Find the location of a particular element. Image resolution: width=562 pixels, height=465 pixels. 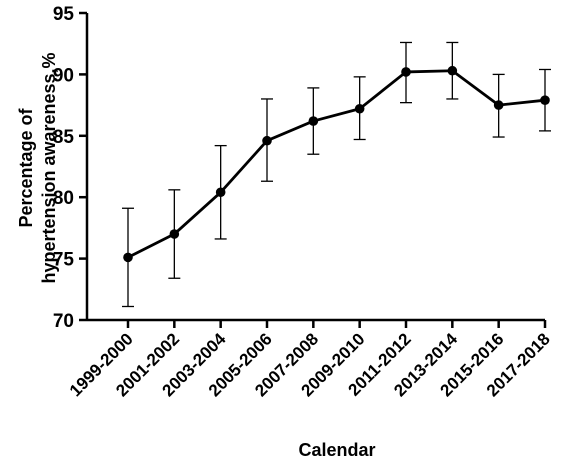

y-tick-label: 70 is located at coordinates (63, 321).